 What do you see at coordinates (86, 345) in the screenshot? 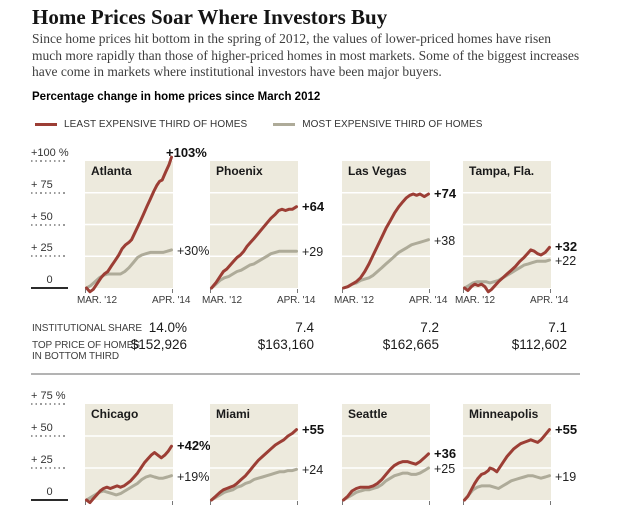
I see `table-row-label-top-price-line1: TOP PRICE OF HOMES` at bounding box center [86, 345].